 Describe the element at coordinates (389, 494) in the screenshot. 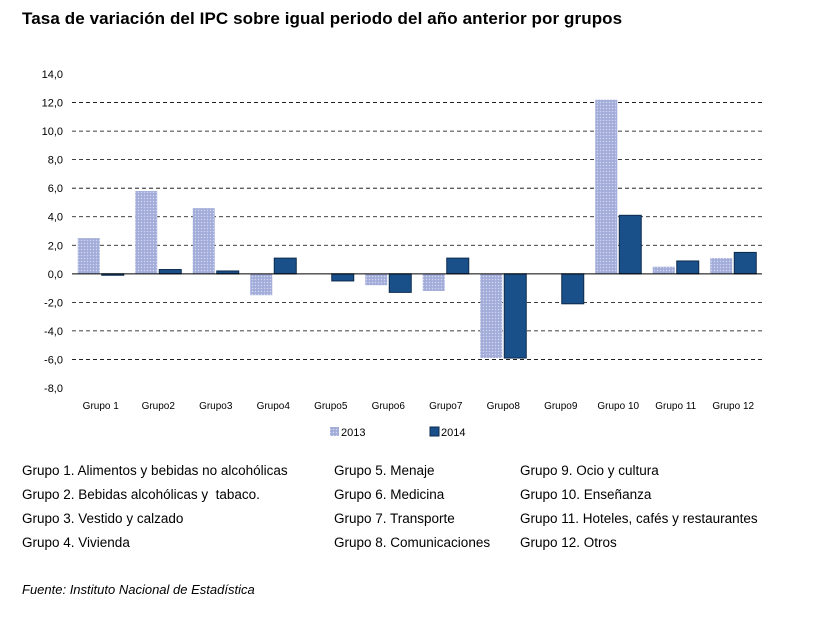

I see `group-item: Grupo 6. Medicina` at that location.